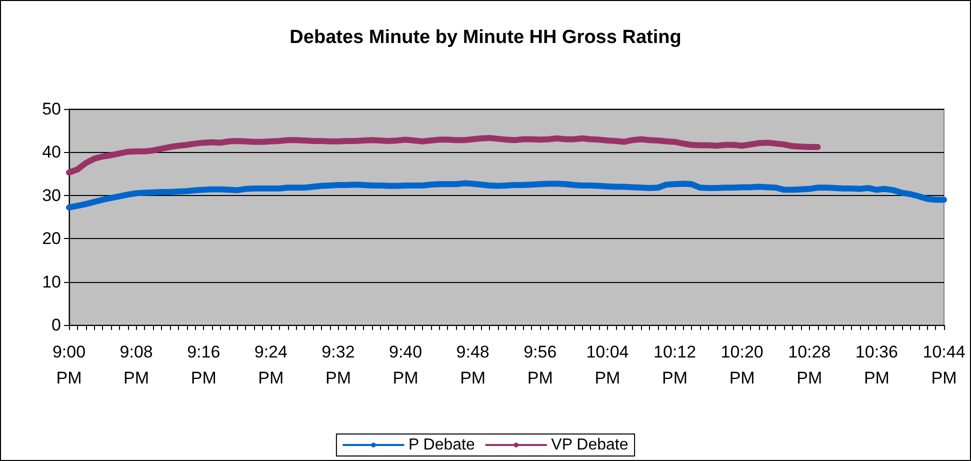 This screenshot has width=971, height=461. What do you see at coordinates (69, 365) in the screenshot?
I see `x-tick-label: 9:00 PM` at bounding box center [69, 365].